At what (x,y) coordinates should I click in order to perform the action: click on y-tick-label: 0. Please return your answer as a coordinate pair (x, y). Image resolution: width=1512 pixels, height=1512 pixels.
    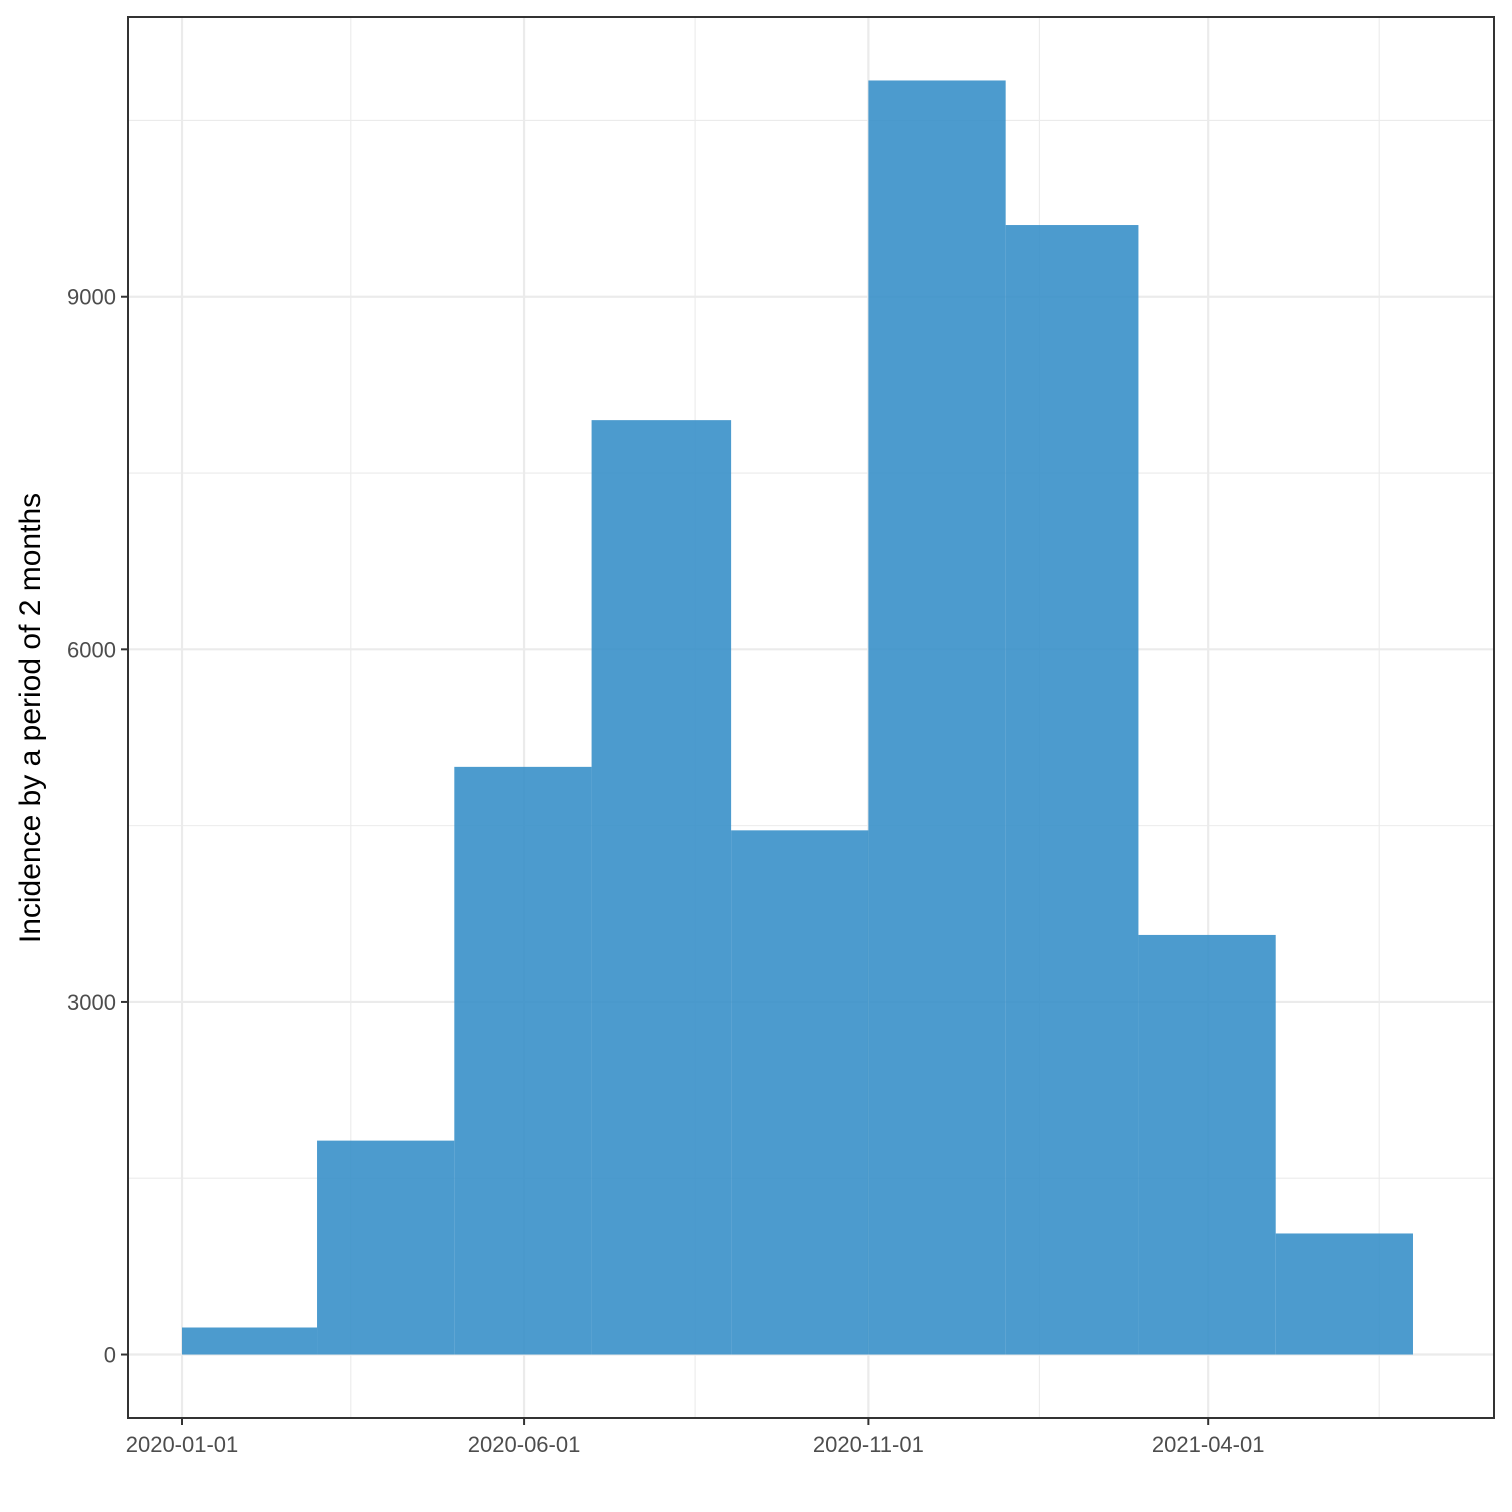
    Looking at the image, I should click on (110, 1355).